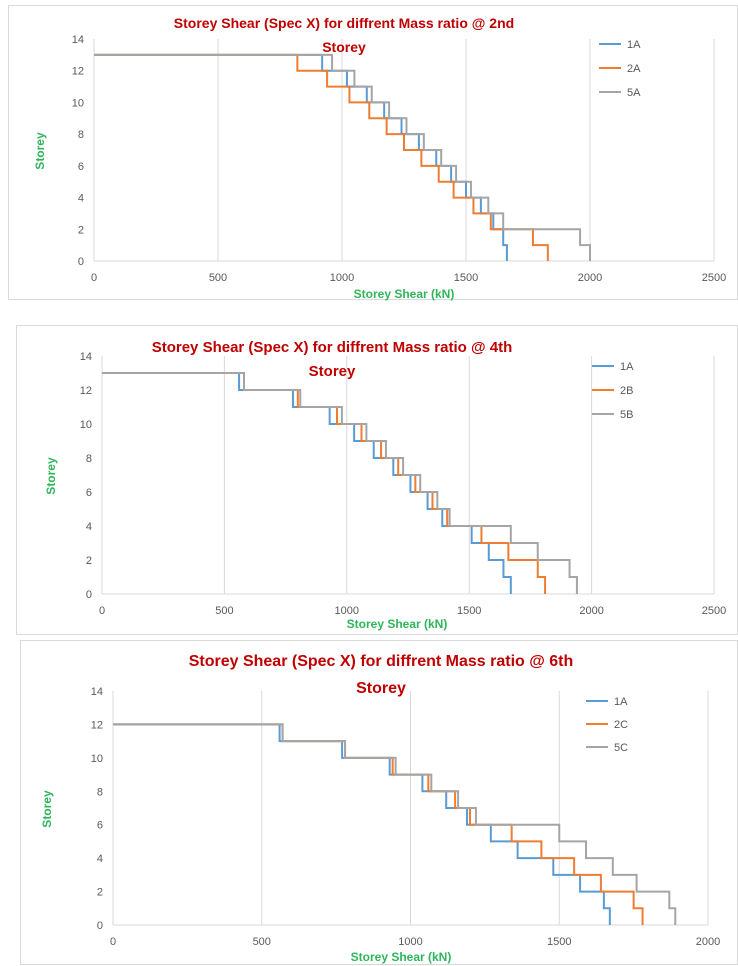 This screenshot has width=738, height=966. What do you see at coordinates (626, 415) in the screenshot?
I see `legend-label: 5B` at bounding box center [626, 415].